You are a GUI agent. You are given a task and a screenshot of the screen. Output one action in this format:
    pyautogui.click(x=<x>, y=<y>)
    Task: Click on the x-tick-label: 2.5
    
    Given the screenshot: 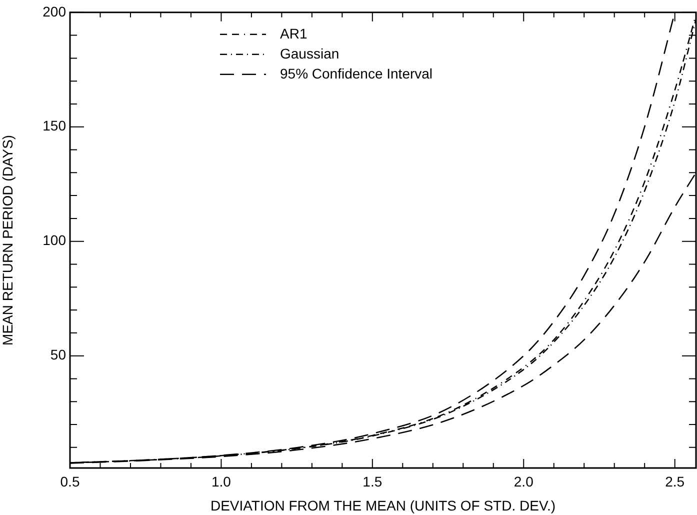 What is the action you would take?
    pyautogui.click(x=675, y=481)
    